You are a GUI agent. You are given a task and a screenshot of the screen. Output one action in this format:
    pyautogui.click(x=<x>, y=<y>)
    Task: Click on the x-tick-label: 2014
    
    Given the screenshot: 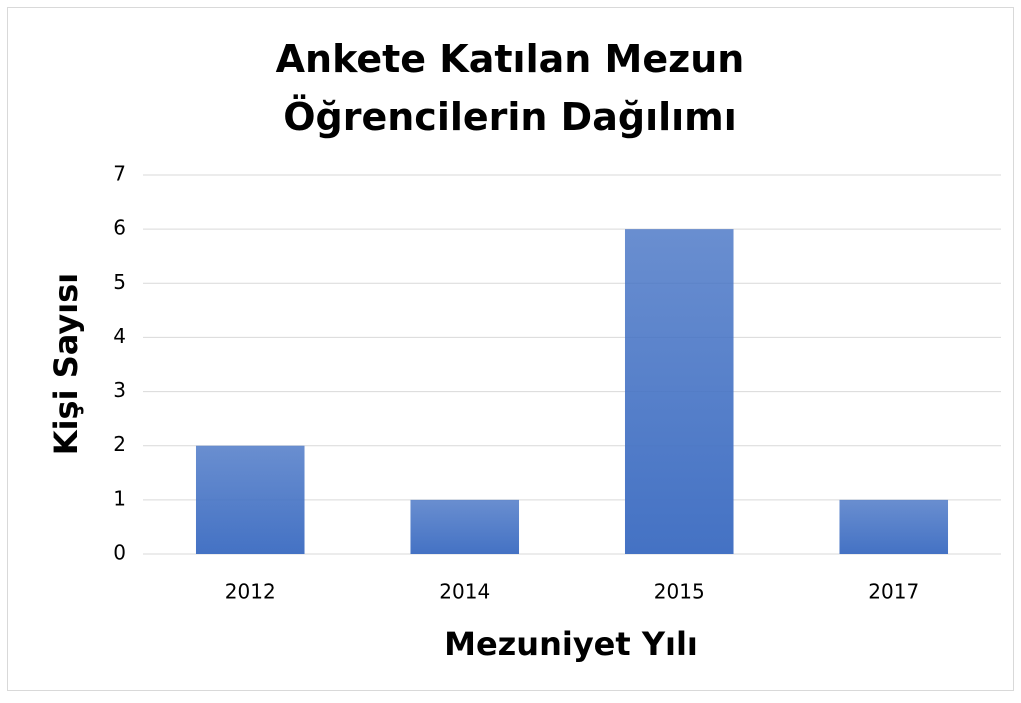 What is the action you would take?
    pyautogui.click(x=464, y=592)
    